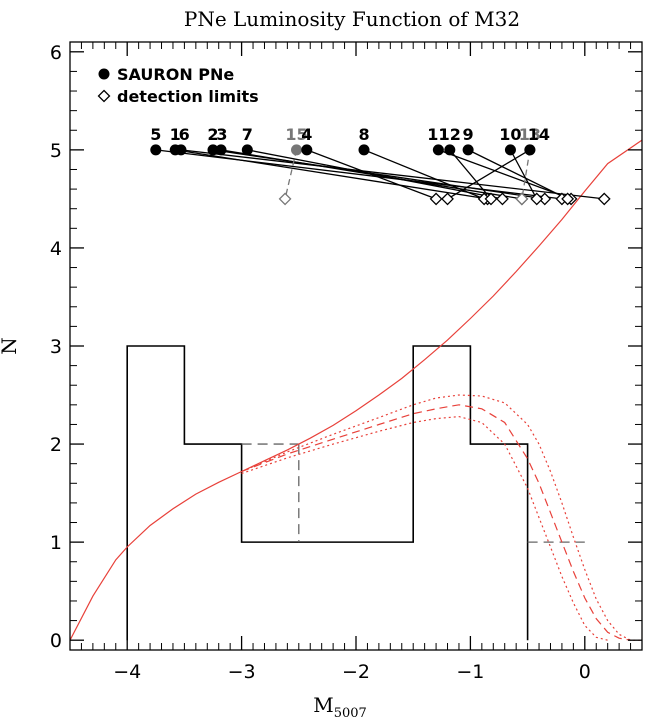  I want to click on pn-label-5: 5, so click(155, 134).